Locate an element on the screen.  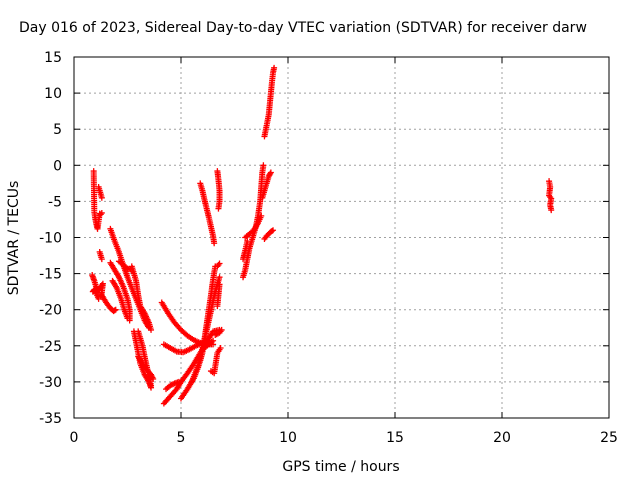
y-tick-label: -10 is located at coordinates (50, 239).